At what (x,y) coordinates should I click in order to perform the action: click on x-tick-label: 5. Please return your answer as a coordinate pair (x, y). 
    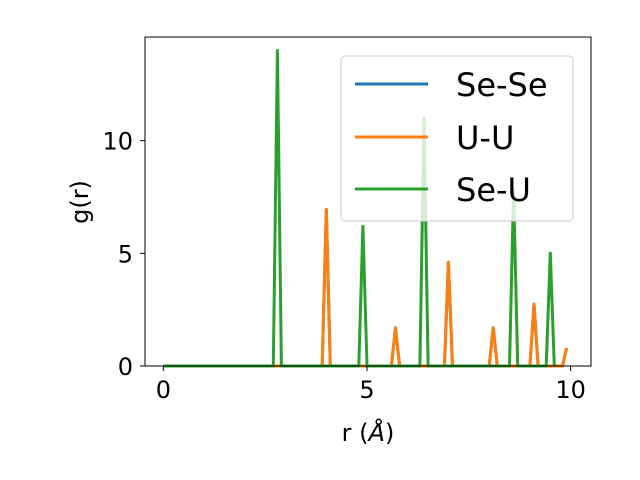
    Looking at the image, I should click on (366, 390).